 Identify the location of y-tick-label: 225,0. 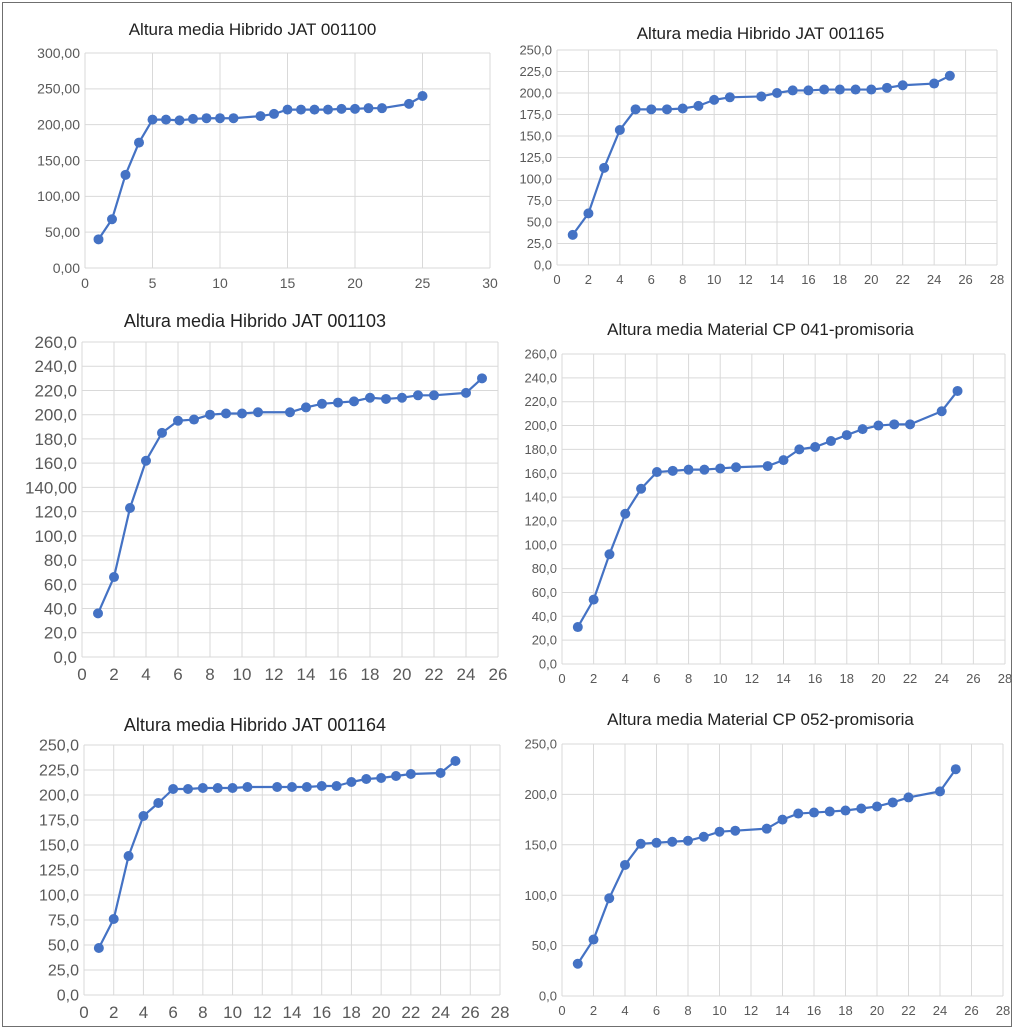
(535, 71).